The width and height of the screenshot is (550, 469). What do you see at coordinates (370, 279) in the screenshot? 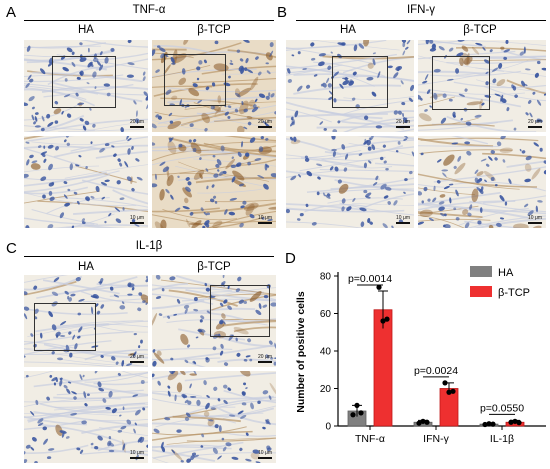
I see `p-value-label: p=0.0014` at bounding box center [370, 279].